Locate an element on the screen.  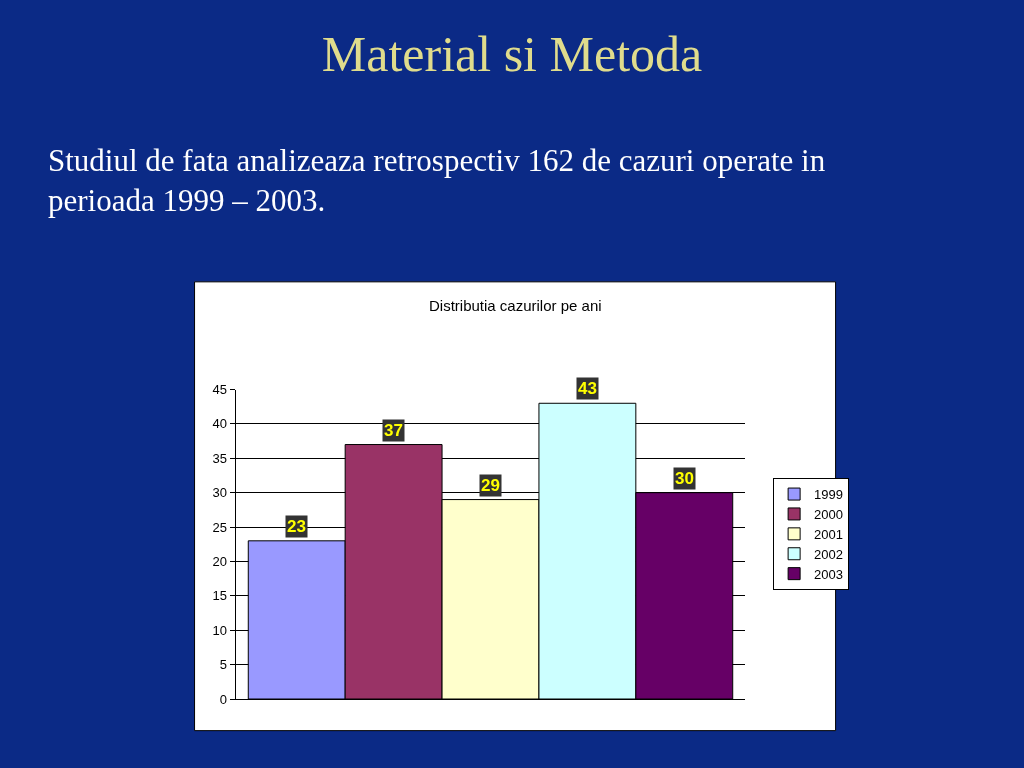
data-label: 23 is located at coordinates (296, 526).